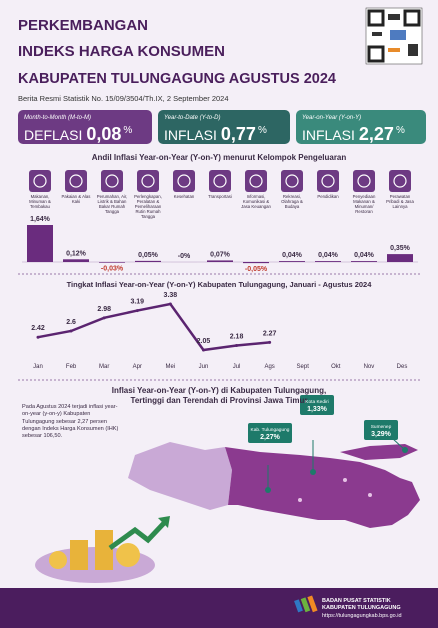 The width and height of the screenshot is (438, 628). What do you see at coordinates (364, 204) in the screenshot?
I see `category-label: Penyediaan Makanan & Minuman/ Restoran` at bounding box center [364, 204].